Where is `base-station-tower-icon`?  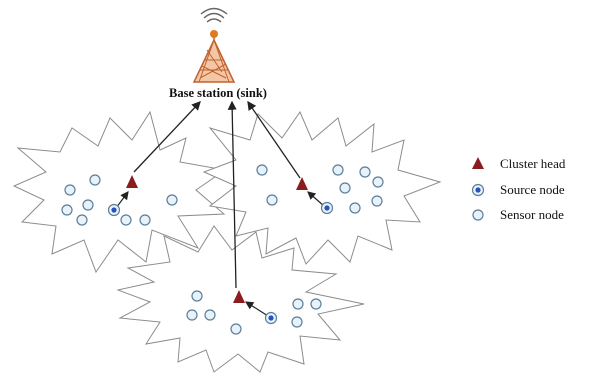 base-station-tower-icon is located at coordinates (214, 45).